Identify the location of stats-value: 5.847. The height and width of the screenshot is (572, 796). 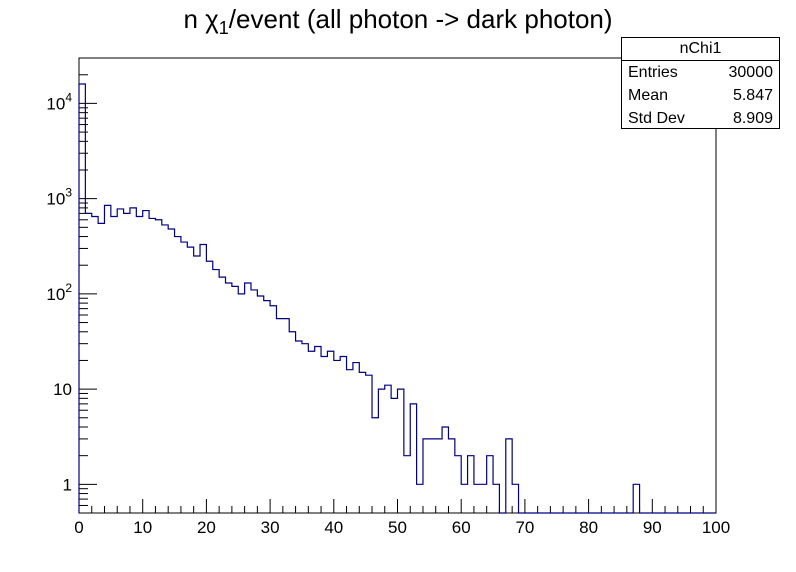
(752, 95).